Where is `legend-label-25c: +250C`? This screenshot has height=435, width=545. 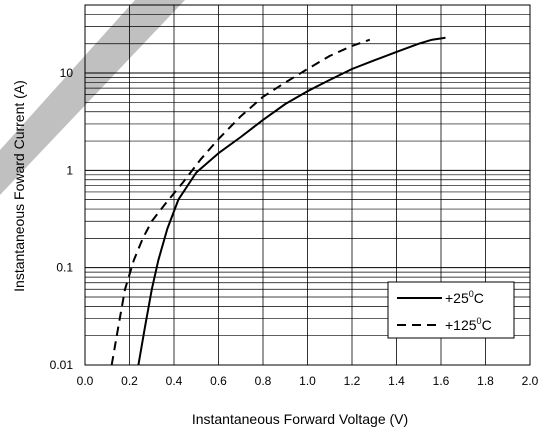 legend-label-25c: +250C is located at coordinates (464, 297).